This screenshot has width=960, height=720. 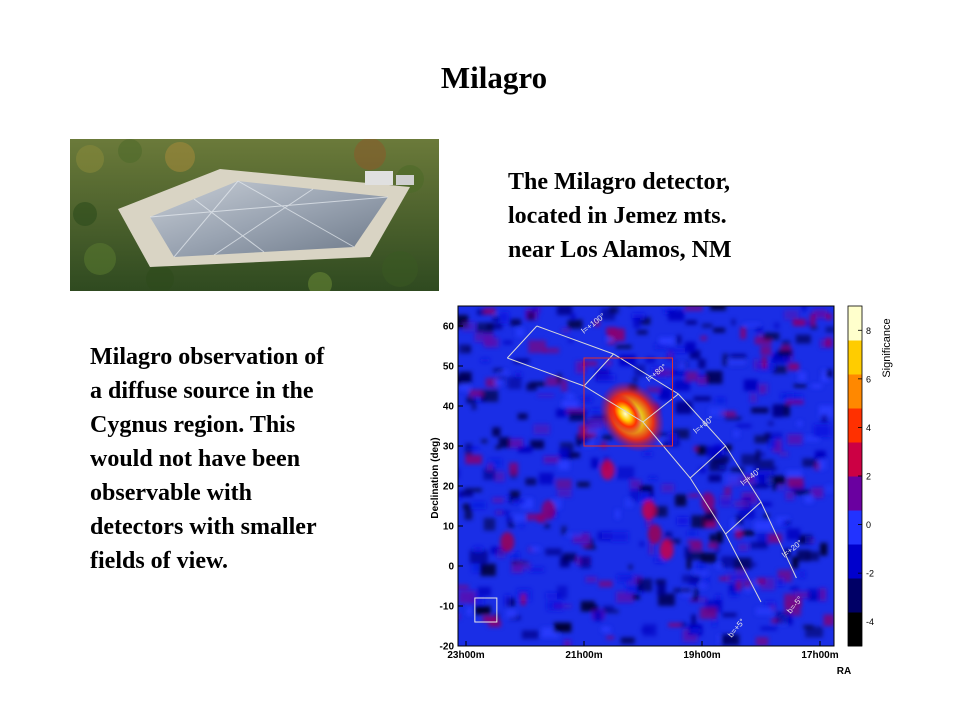 What do you see at coordinates (171, 493) in the screenshot?
I see `observation-caption-line: observable with` at bounding box center [171, 493].